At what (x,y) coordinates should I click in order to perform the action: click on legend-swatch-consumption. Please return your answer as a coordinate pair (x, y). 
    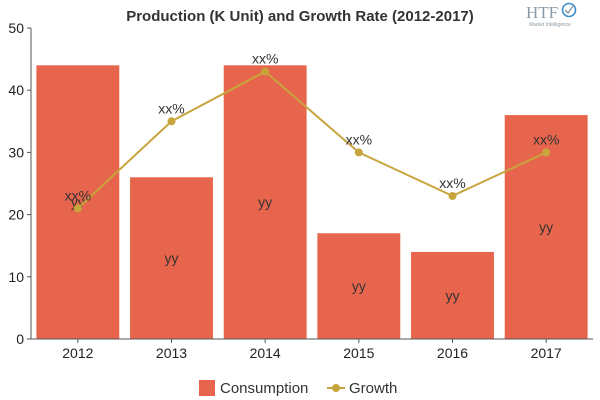
    Looking at the image, I should click on (207, 388).